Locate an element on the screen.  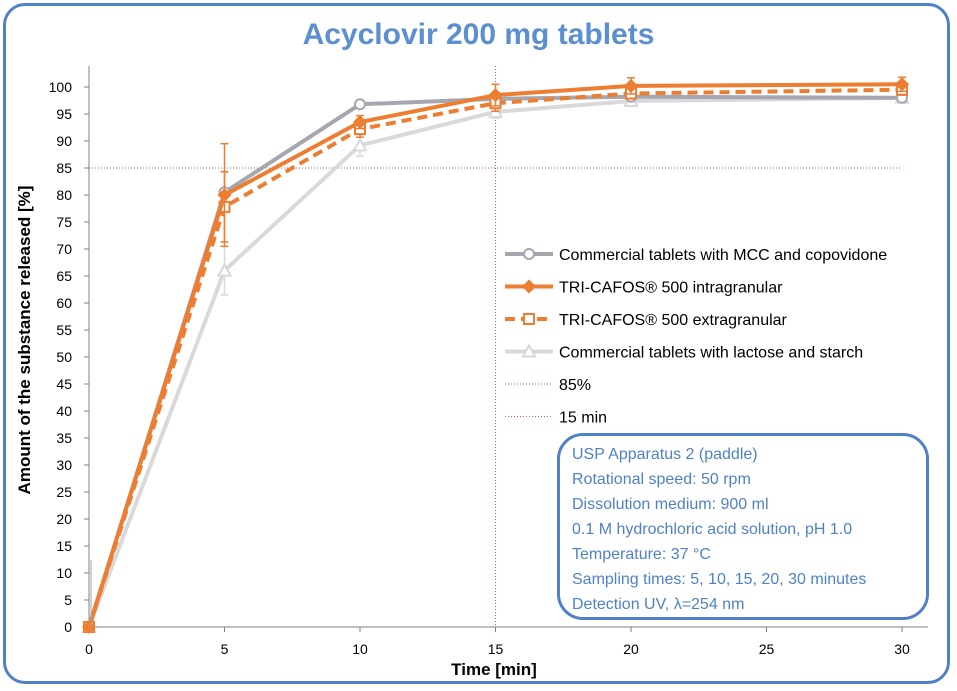
y-tick-label: 70 is located at coordinates (64, 249).